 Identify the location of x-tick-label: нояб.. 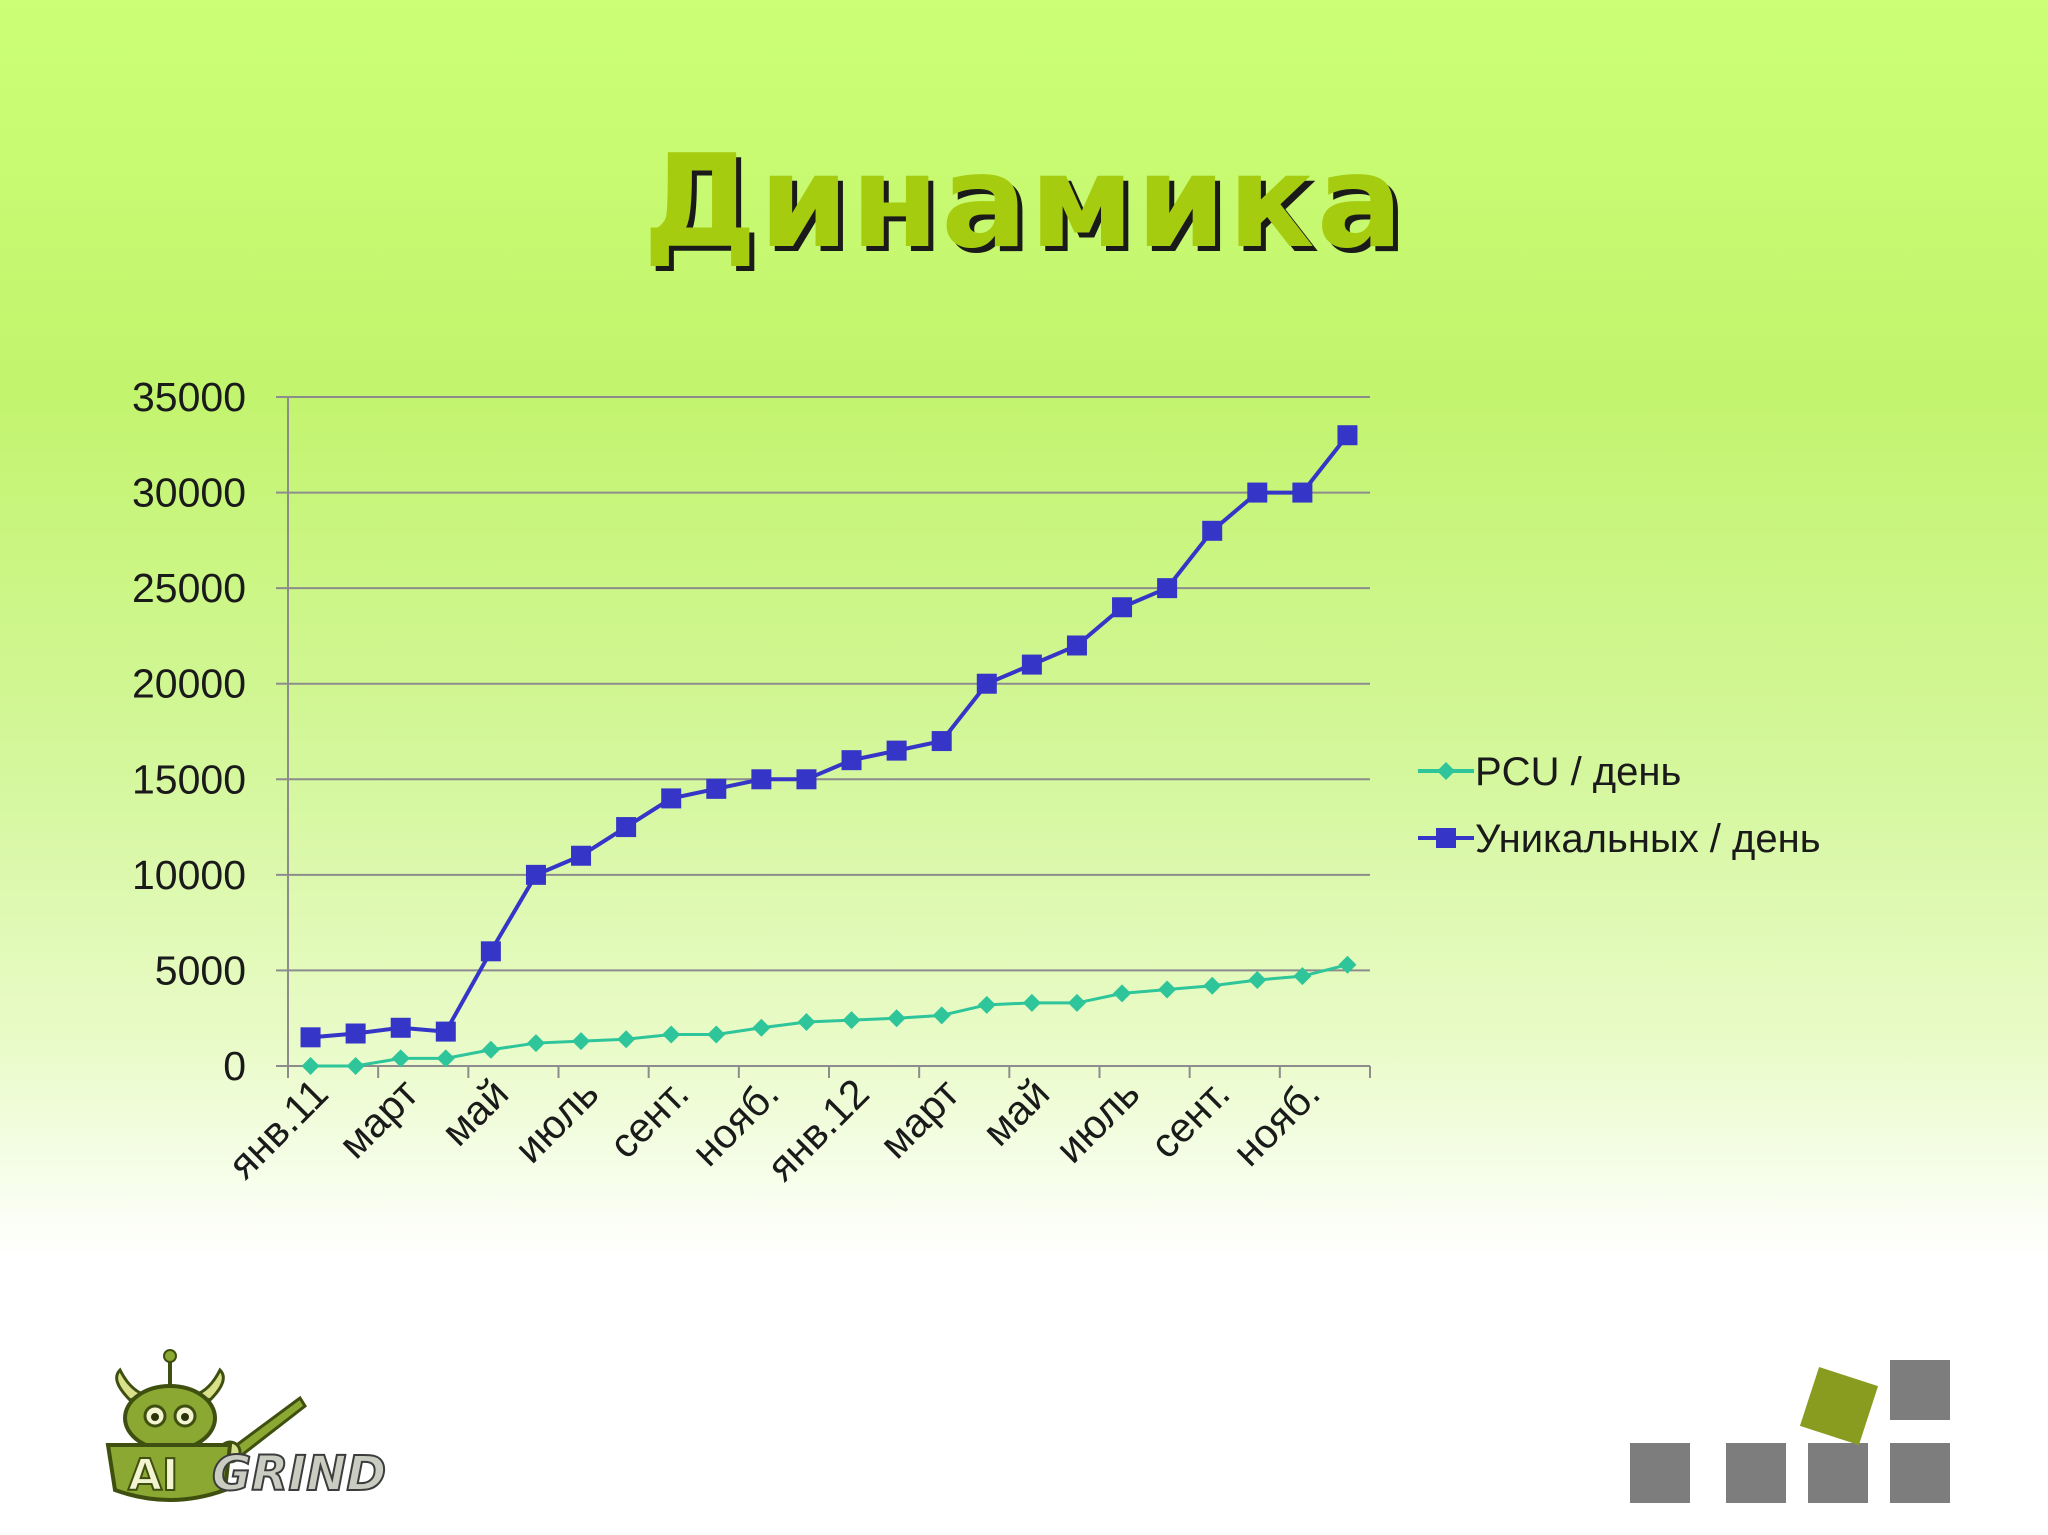
(1276, 1122).